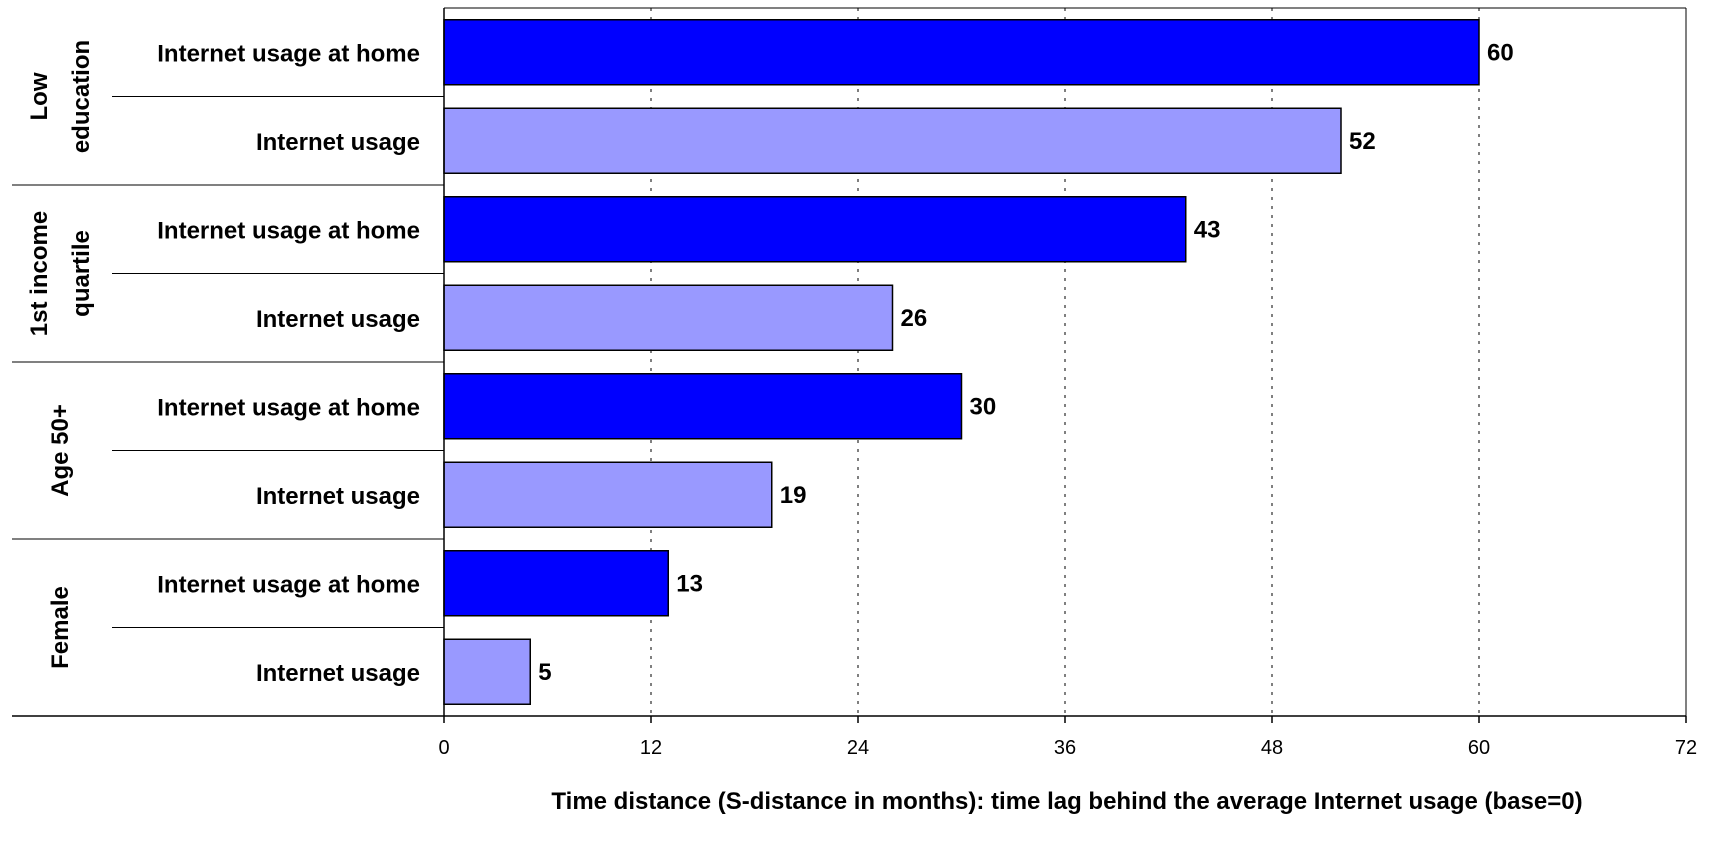  I want to click on value-label: 13, so click(689, 583).